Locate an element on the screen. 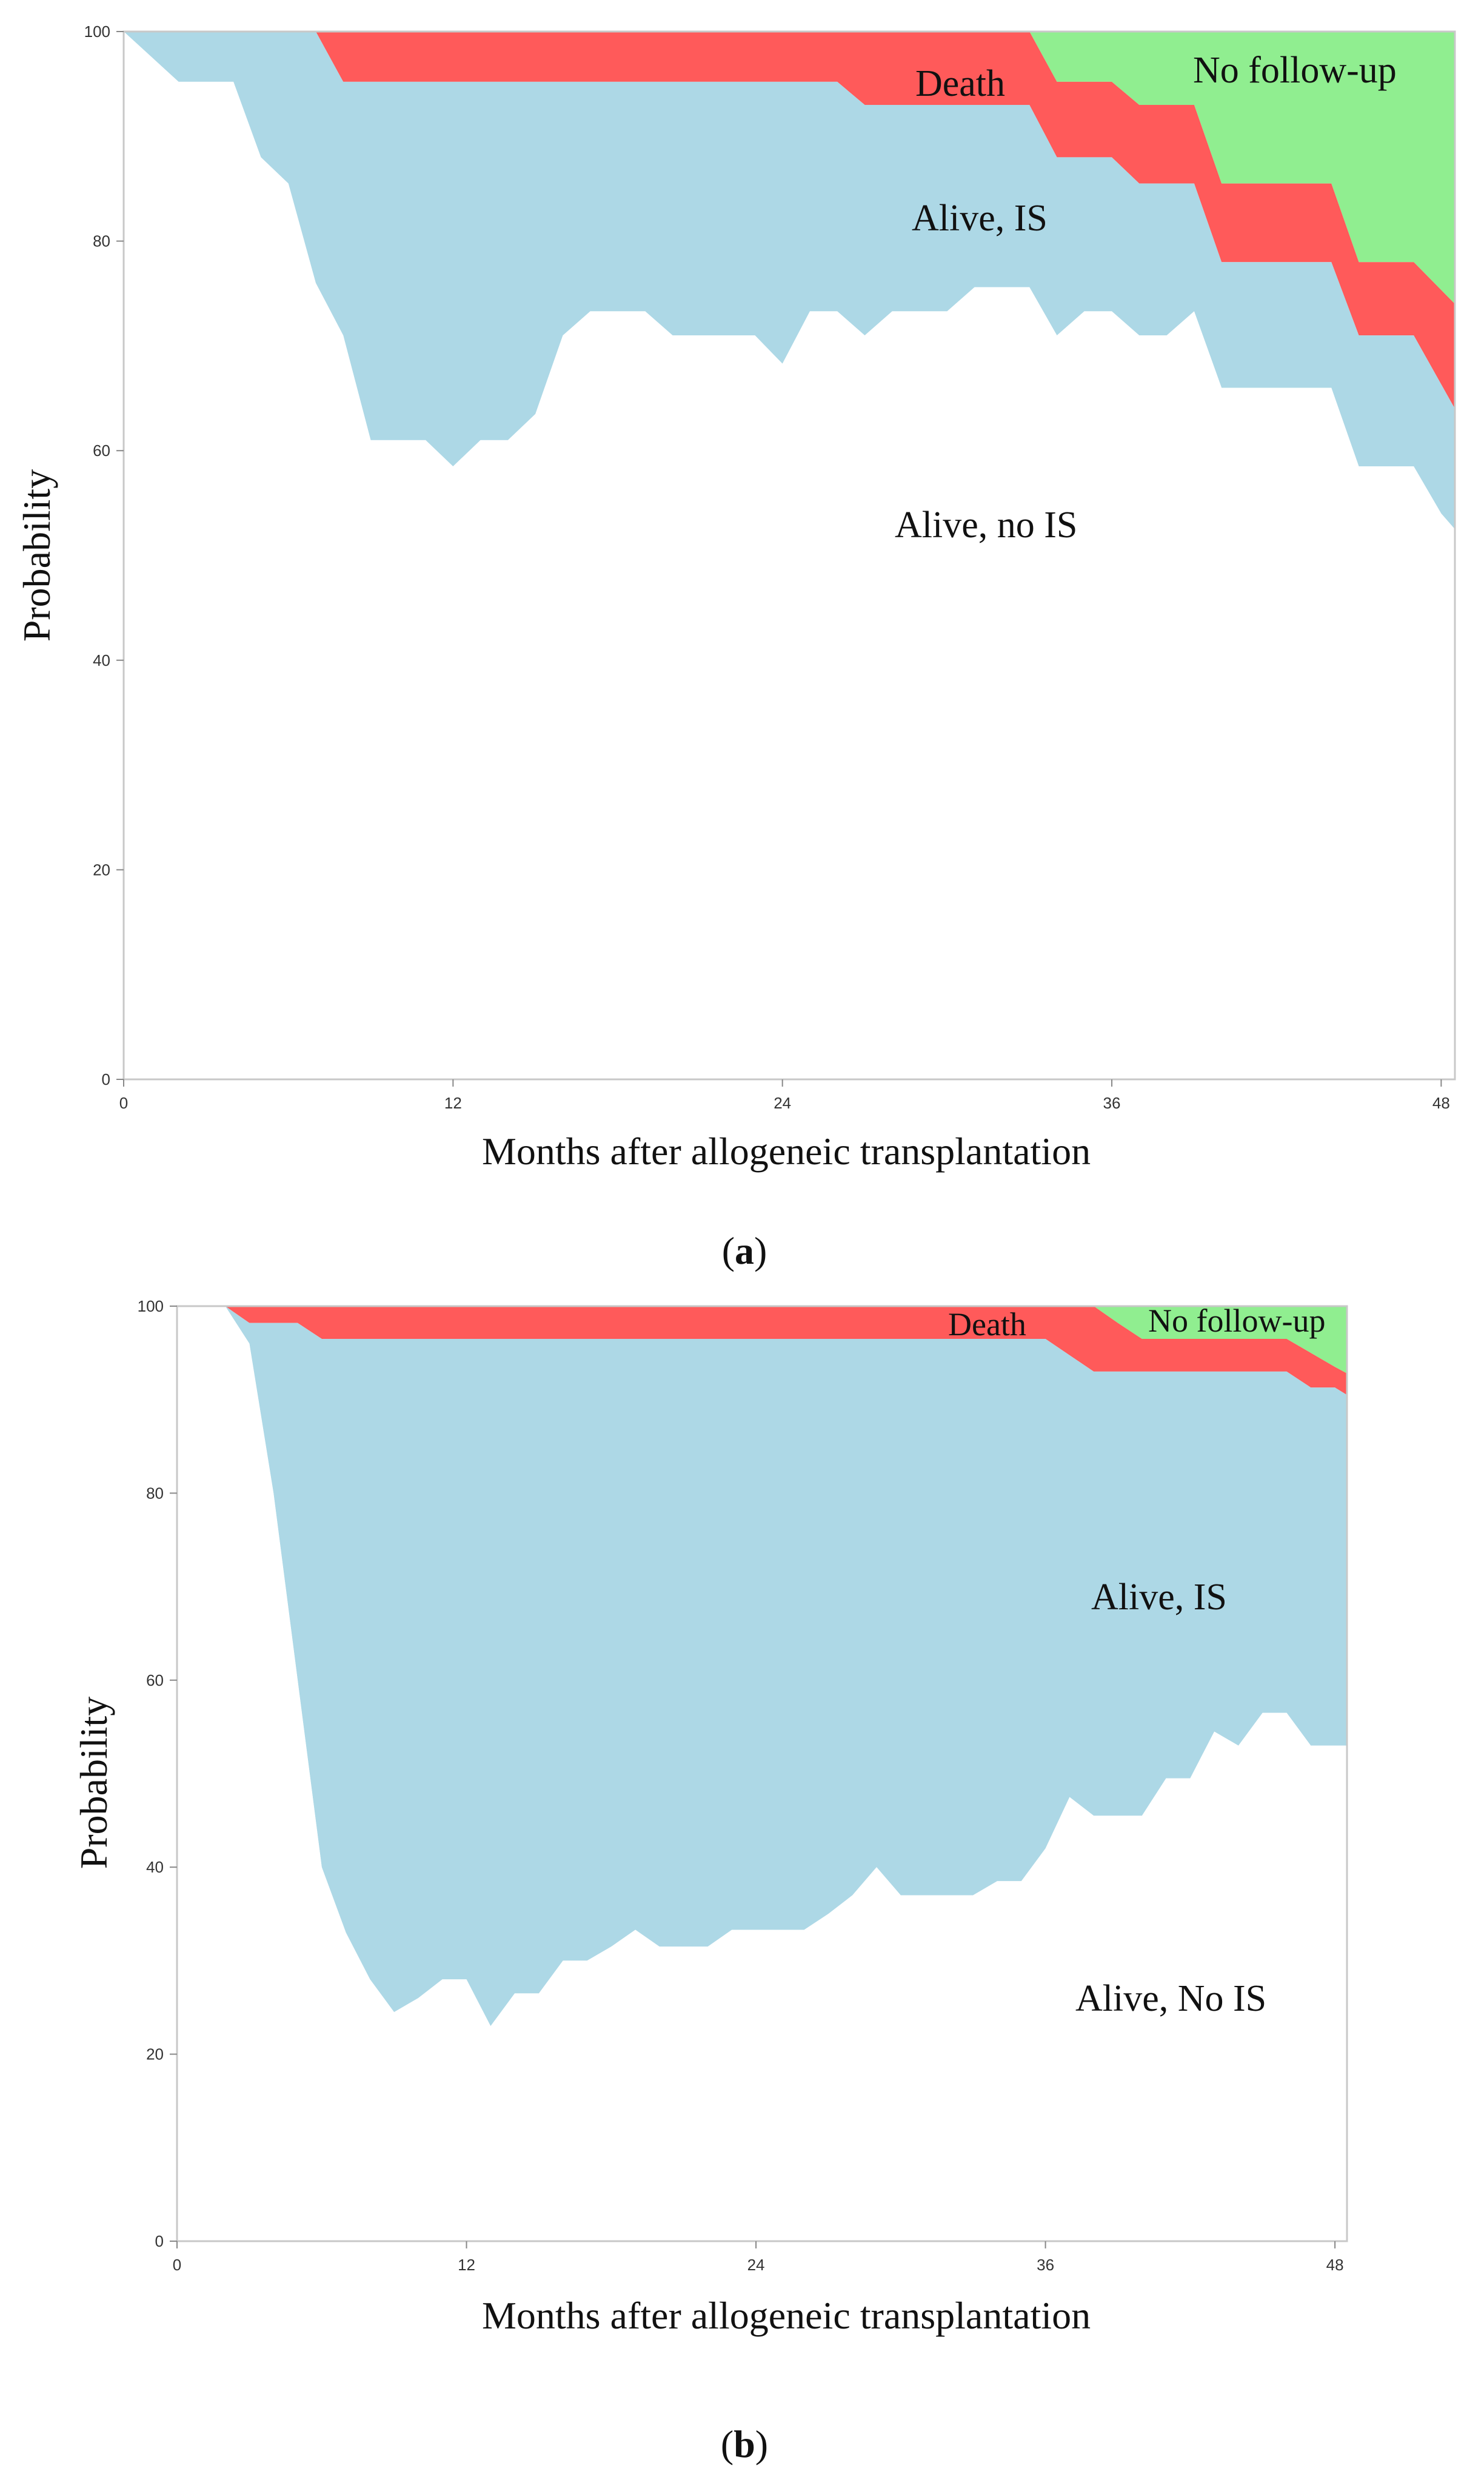 This screenshot has width=1484, height=2491. x-axis-ticks-b: 0 12 24 36 48 is located at coordinates (758, 2257).